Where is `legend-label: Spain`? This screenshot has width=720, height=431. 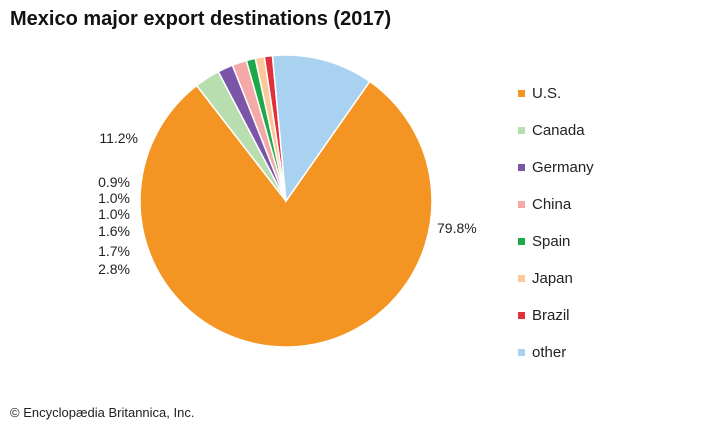 legend-label: Spain is located at coordinates (551, 241).